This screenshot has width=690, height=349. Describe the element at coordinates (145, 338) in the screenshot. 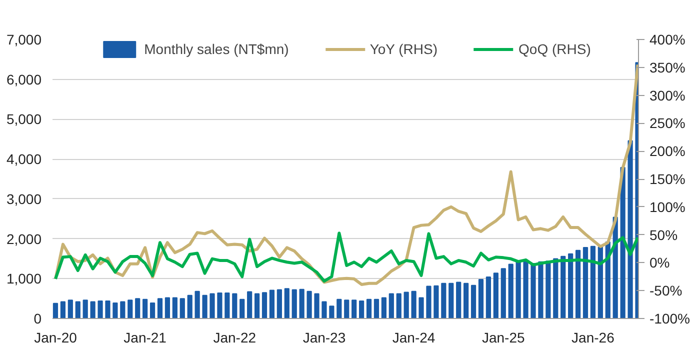

I see `x-tick-label: Jan-21` at that location.